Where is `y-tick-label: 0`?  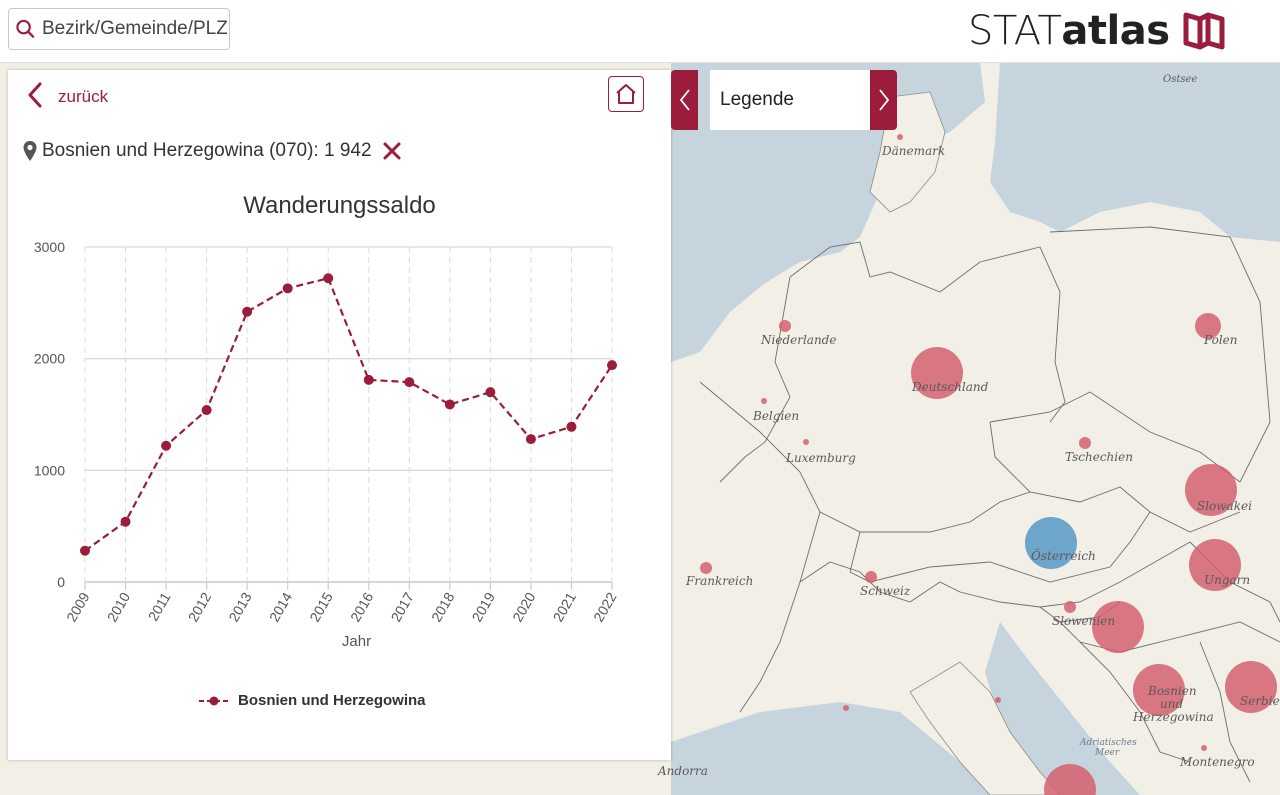
y-tick-label: 0 is located at coordinates (61, 582).